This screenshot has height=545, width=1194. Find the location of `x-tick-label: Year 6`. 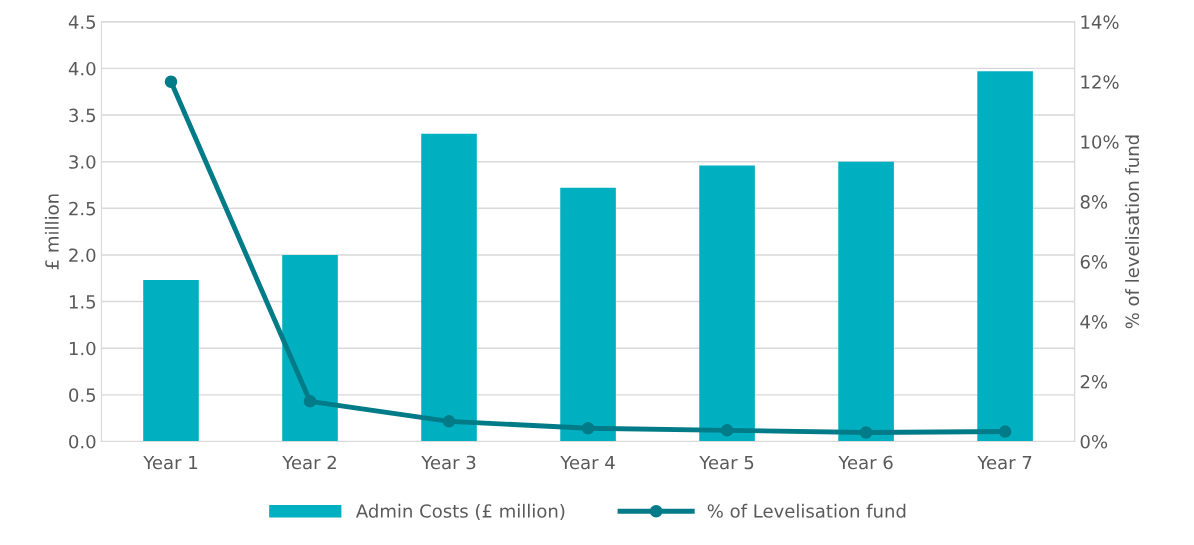

x-tick-label: Year 6 is located at coordinates (865, 462).